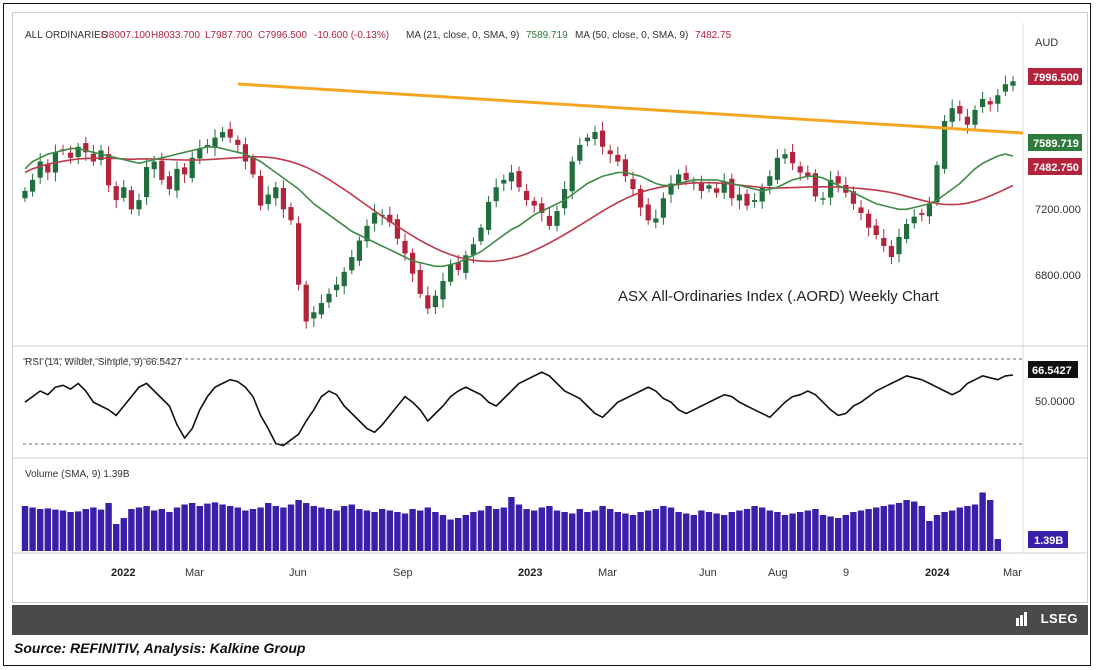 This screenshot has width=1096, height=670. Describe the element at coordinates (1055, 142) in the screenshot. I see `badge-ma21-bg` at that location.